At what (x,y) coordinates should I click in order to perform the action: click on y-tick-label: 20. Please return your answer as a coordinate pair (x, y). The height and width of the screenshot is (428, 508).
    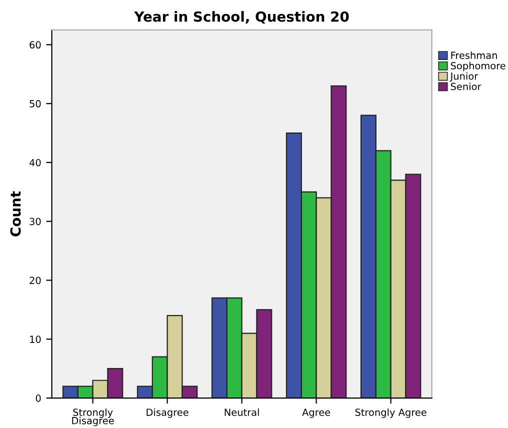
    Looking at the image, I should click on (35, 280).